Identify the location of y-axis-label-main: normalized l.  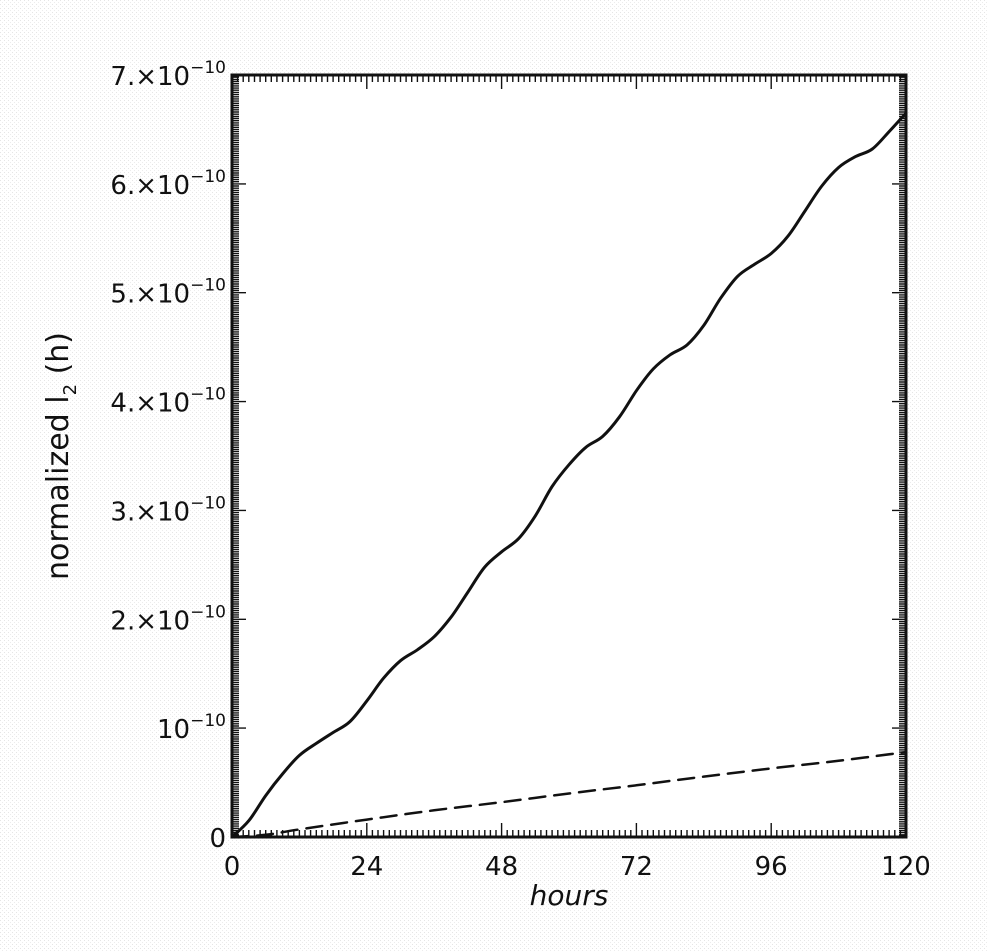
(58, 487).